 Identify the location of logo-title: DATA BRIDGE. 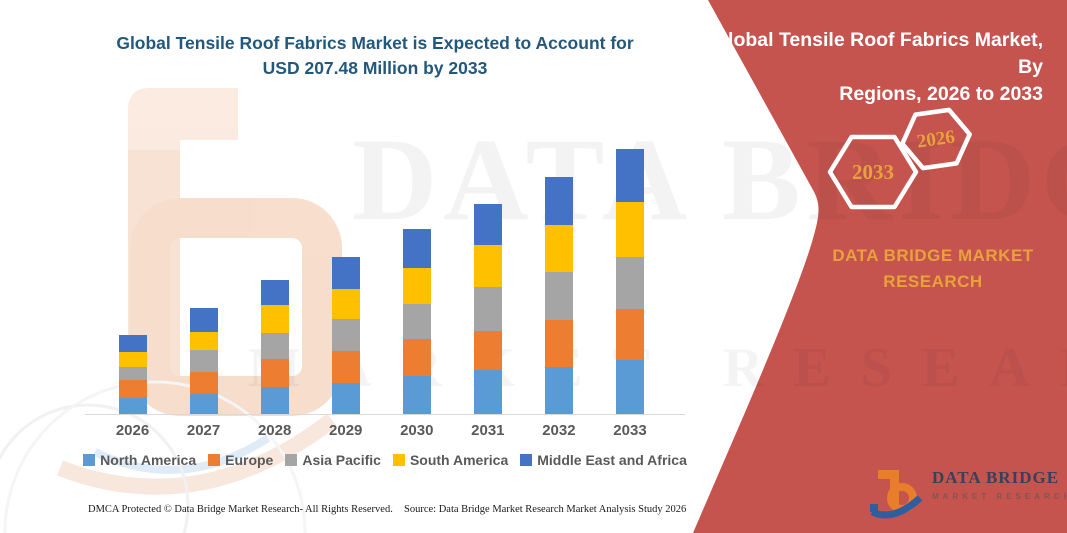
(996, 477).